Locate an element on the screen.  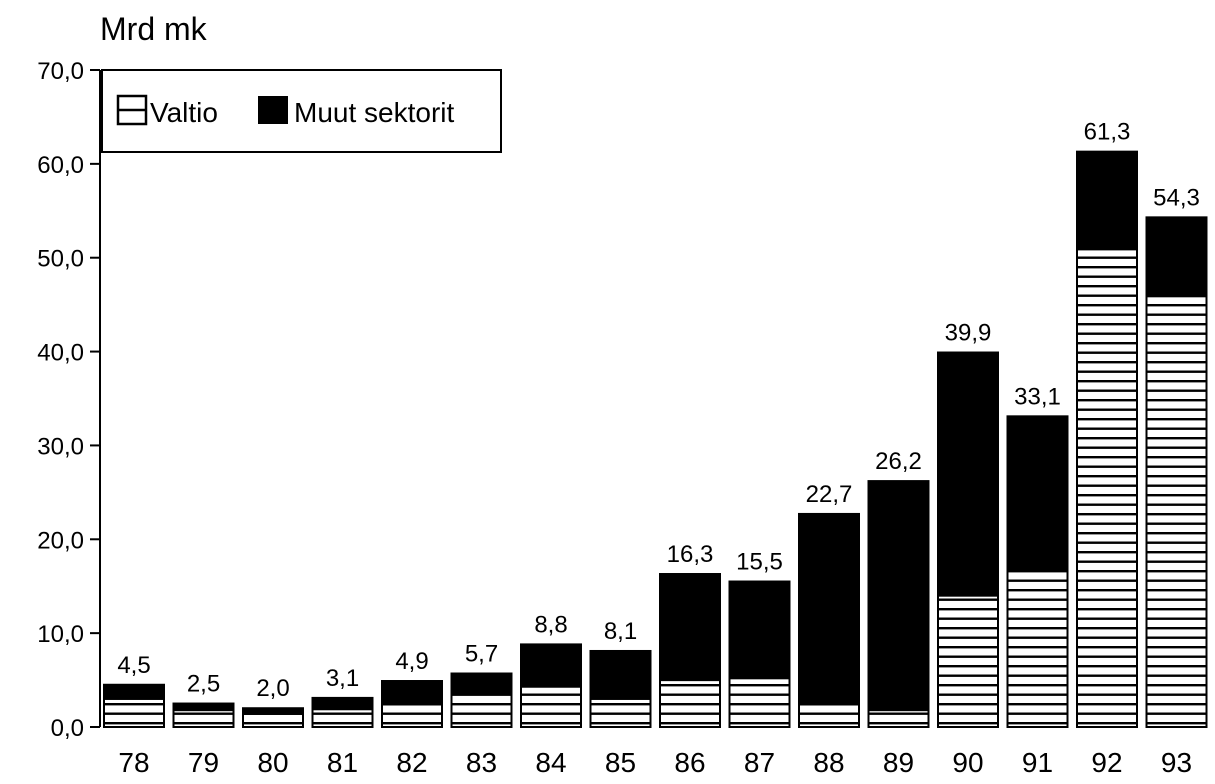
x-tick-label: 85 is located at coordinates (620, 762).